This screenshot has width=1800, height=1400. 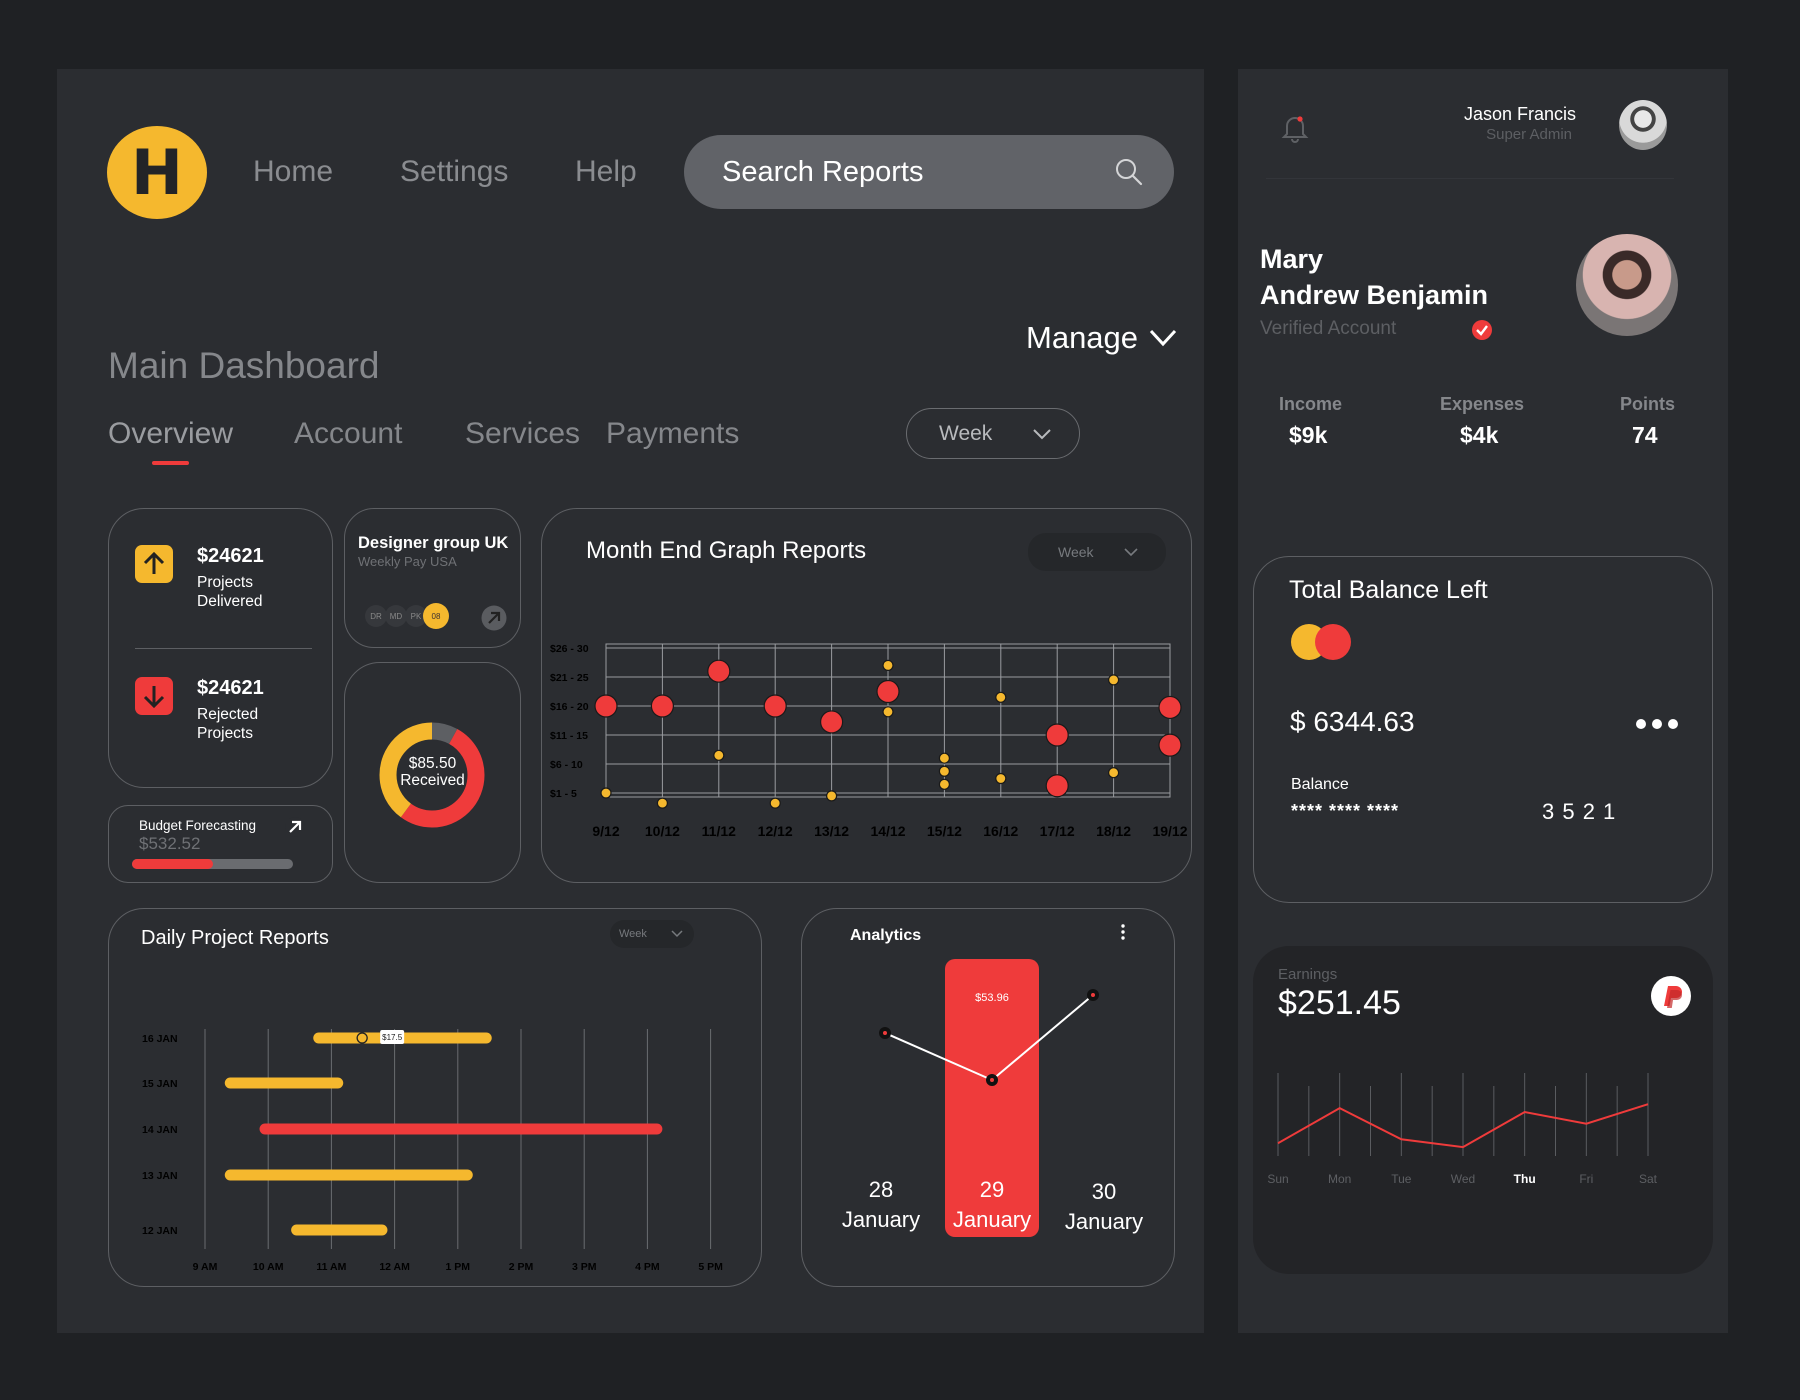 I want to click on highlight-value: $53.96, so click(x=992, y=998).